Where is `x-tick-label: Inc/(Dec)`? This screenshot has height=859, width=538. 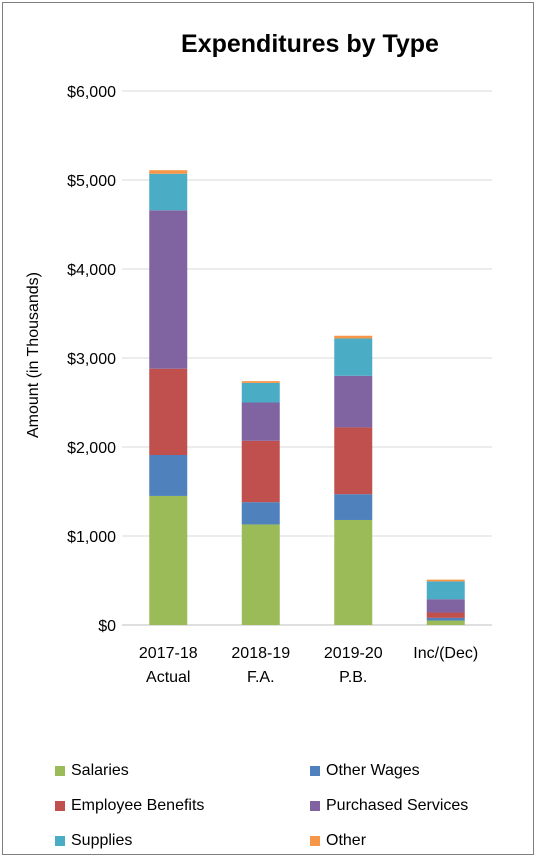
x-tick-label: Inc/(Dec) is located at coordinates (445, 653).